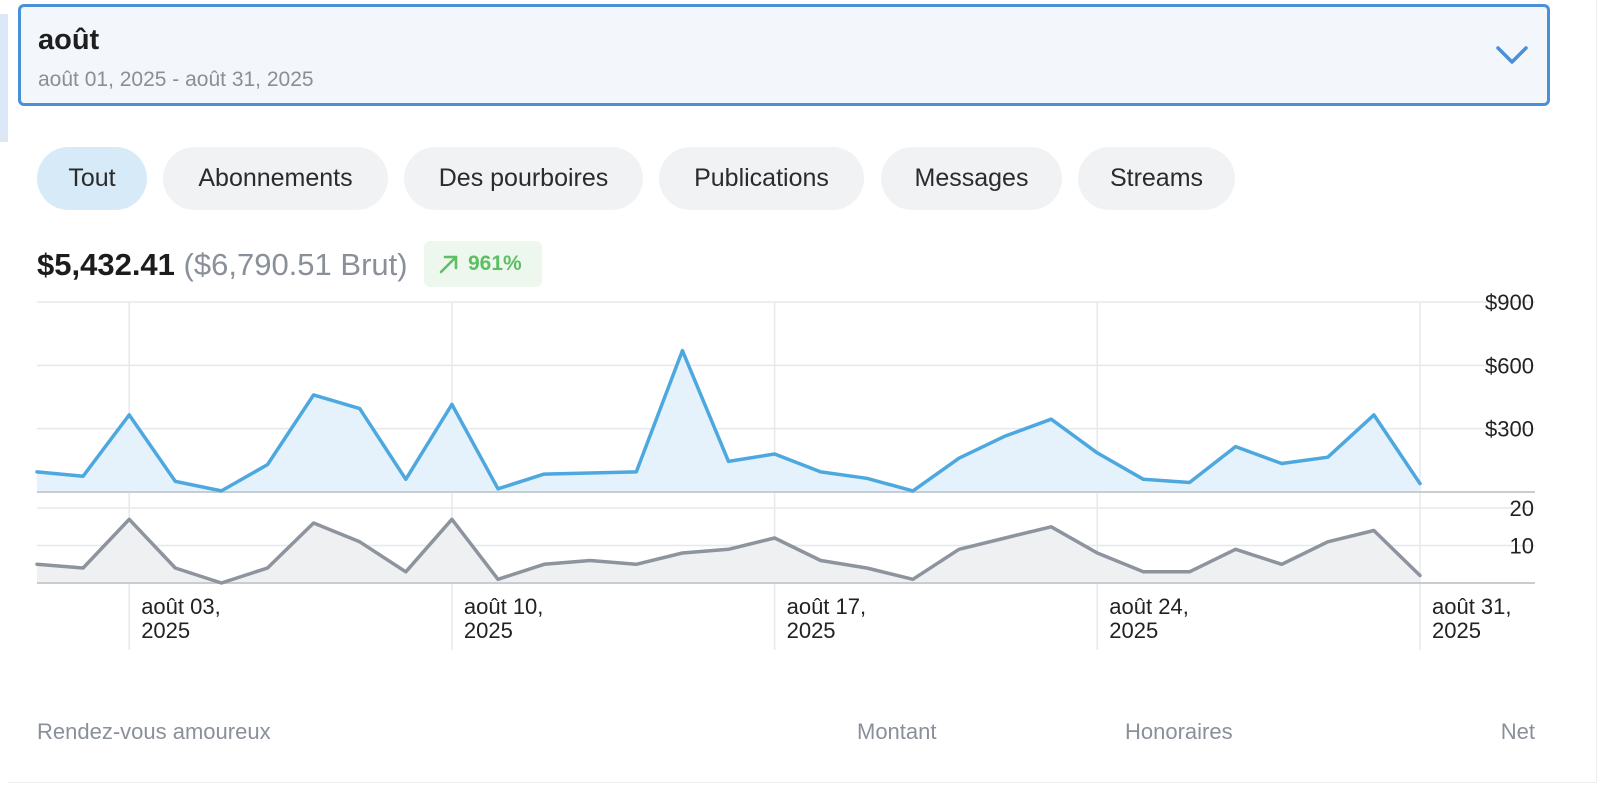 Image resolution: width=1598 pixels, height=786 pixels. I want to click on period-title: août, so click(69, 40).